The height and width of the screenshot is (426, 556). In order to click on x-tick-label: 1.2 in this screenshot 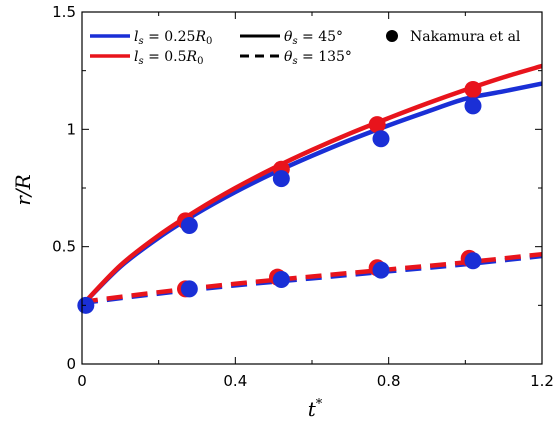, I will do `click(542, 381)`.